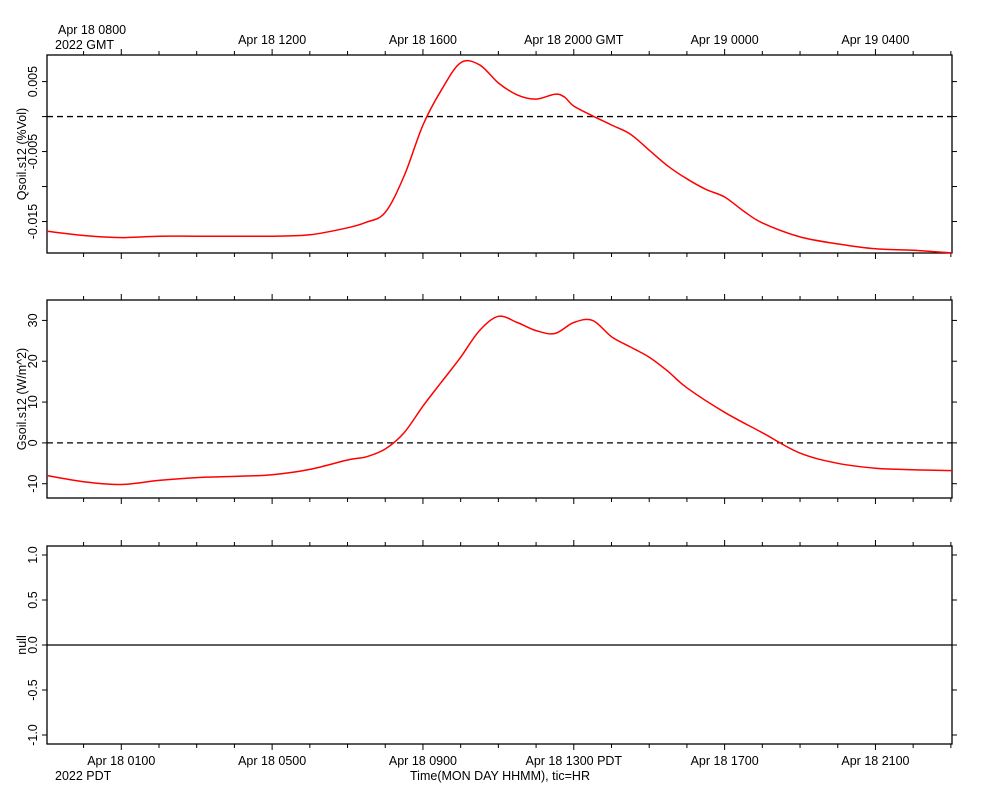 This screenshot has height=800, width=1000. What do you see at coordinates (33, 320) in the screenshot?
I see `y-tick-label: 30` at bounding box center [33, 320].